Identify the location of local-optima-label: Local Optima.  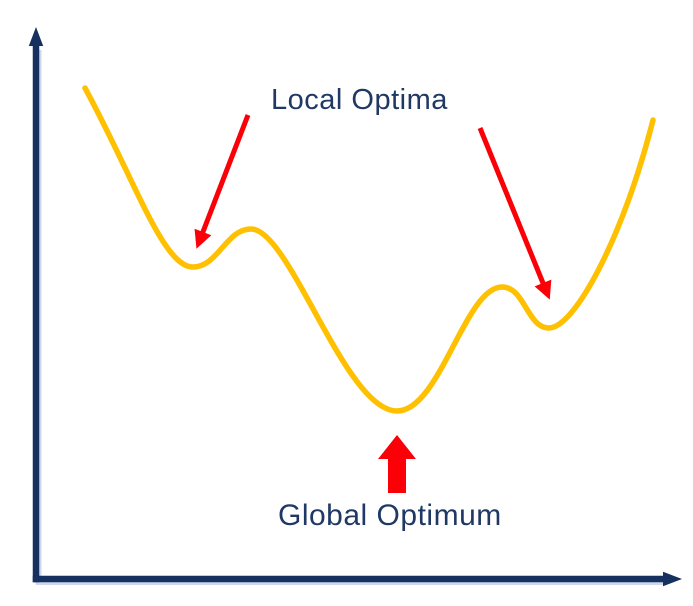
(359, 100).